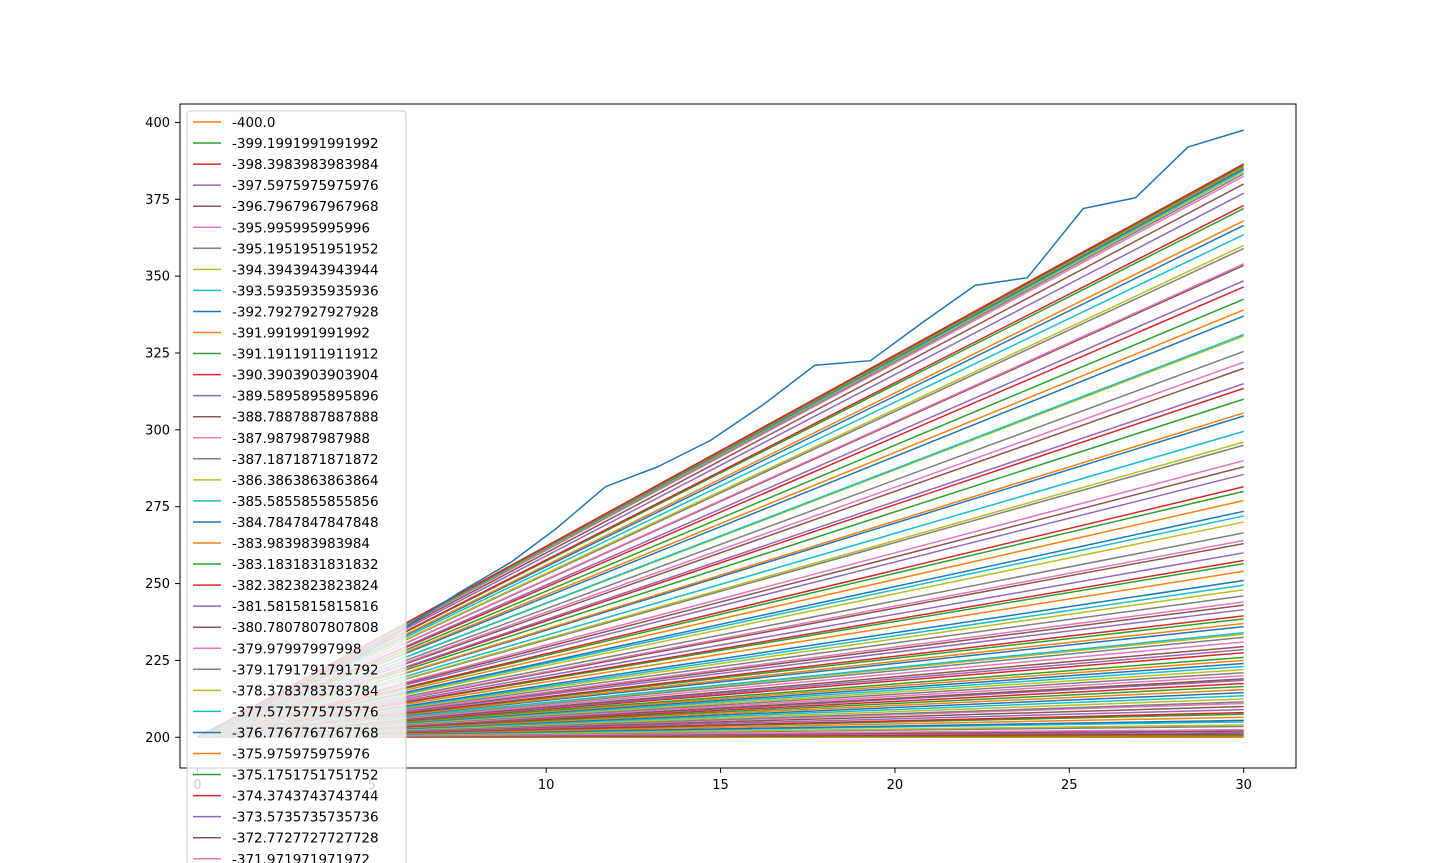 This screenshot has width=1440, height=863. Describe the element at coordinates (305, 186) in the screenshot. I see `legend-label: -397.5975975975976` at that location.